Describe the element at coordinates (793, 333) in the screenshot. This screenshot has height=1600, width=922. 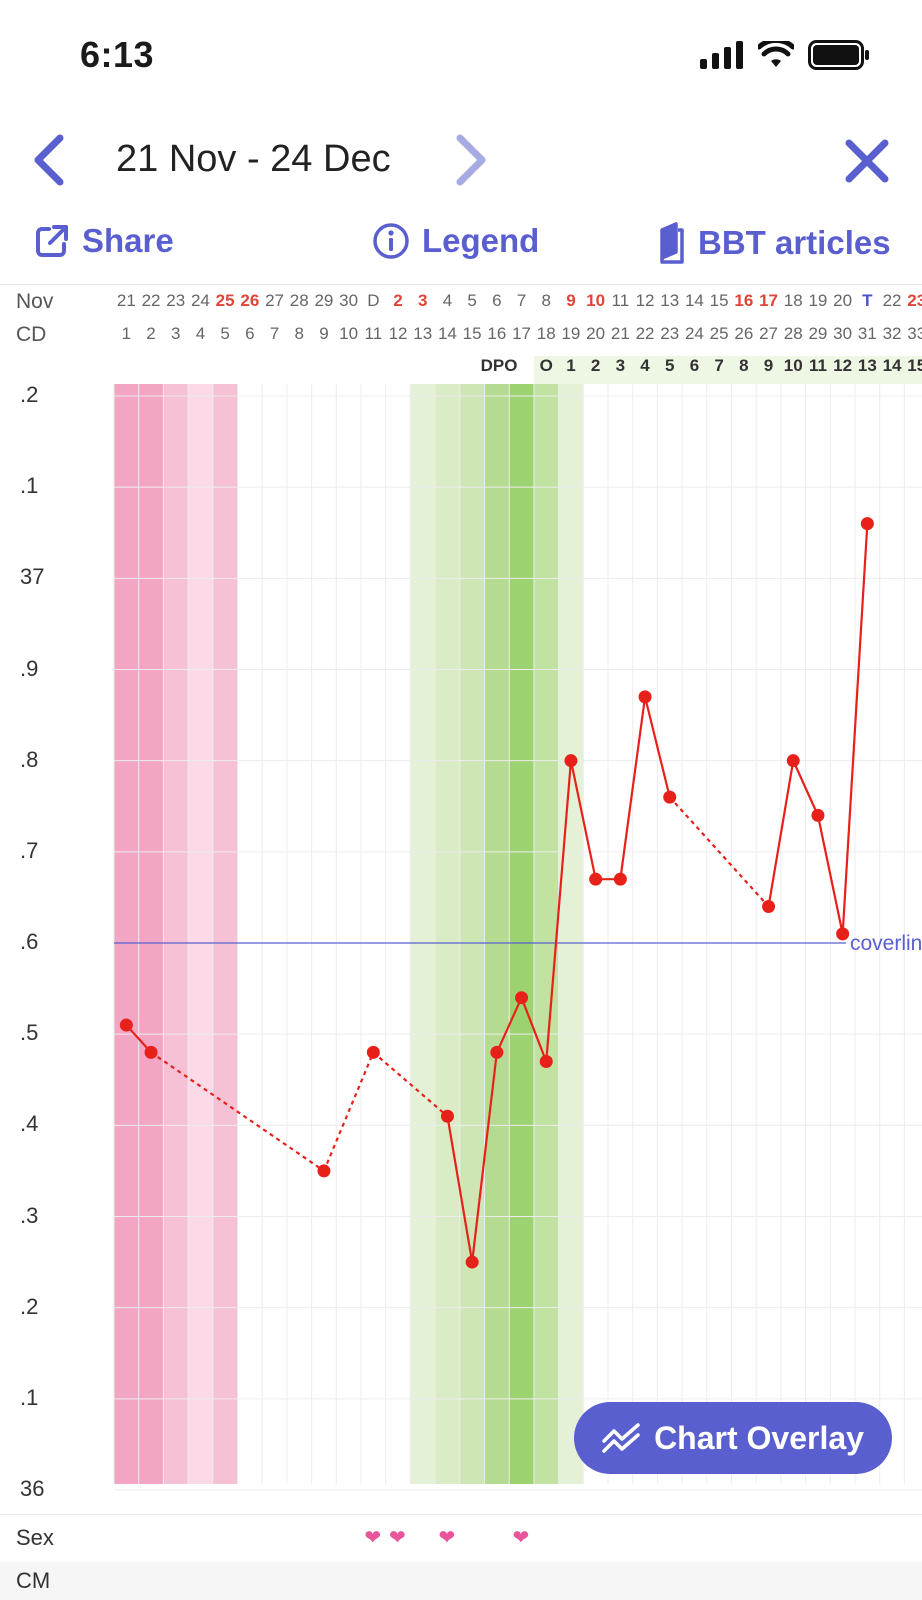
I see `cycle-day-cell: 28` at that location.